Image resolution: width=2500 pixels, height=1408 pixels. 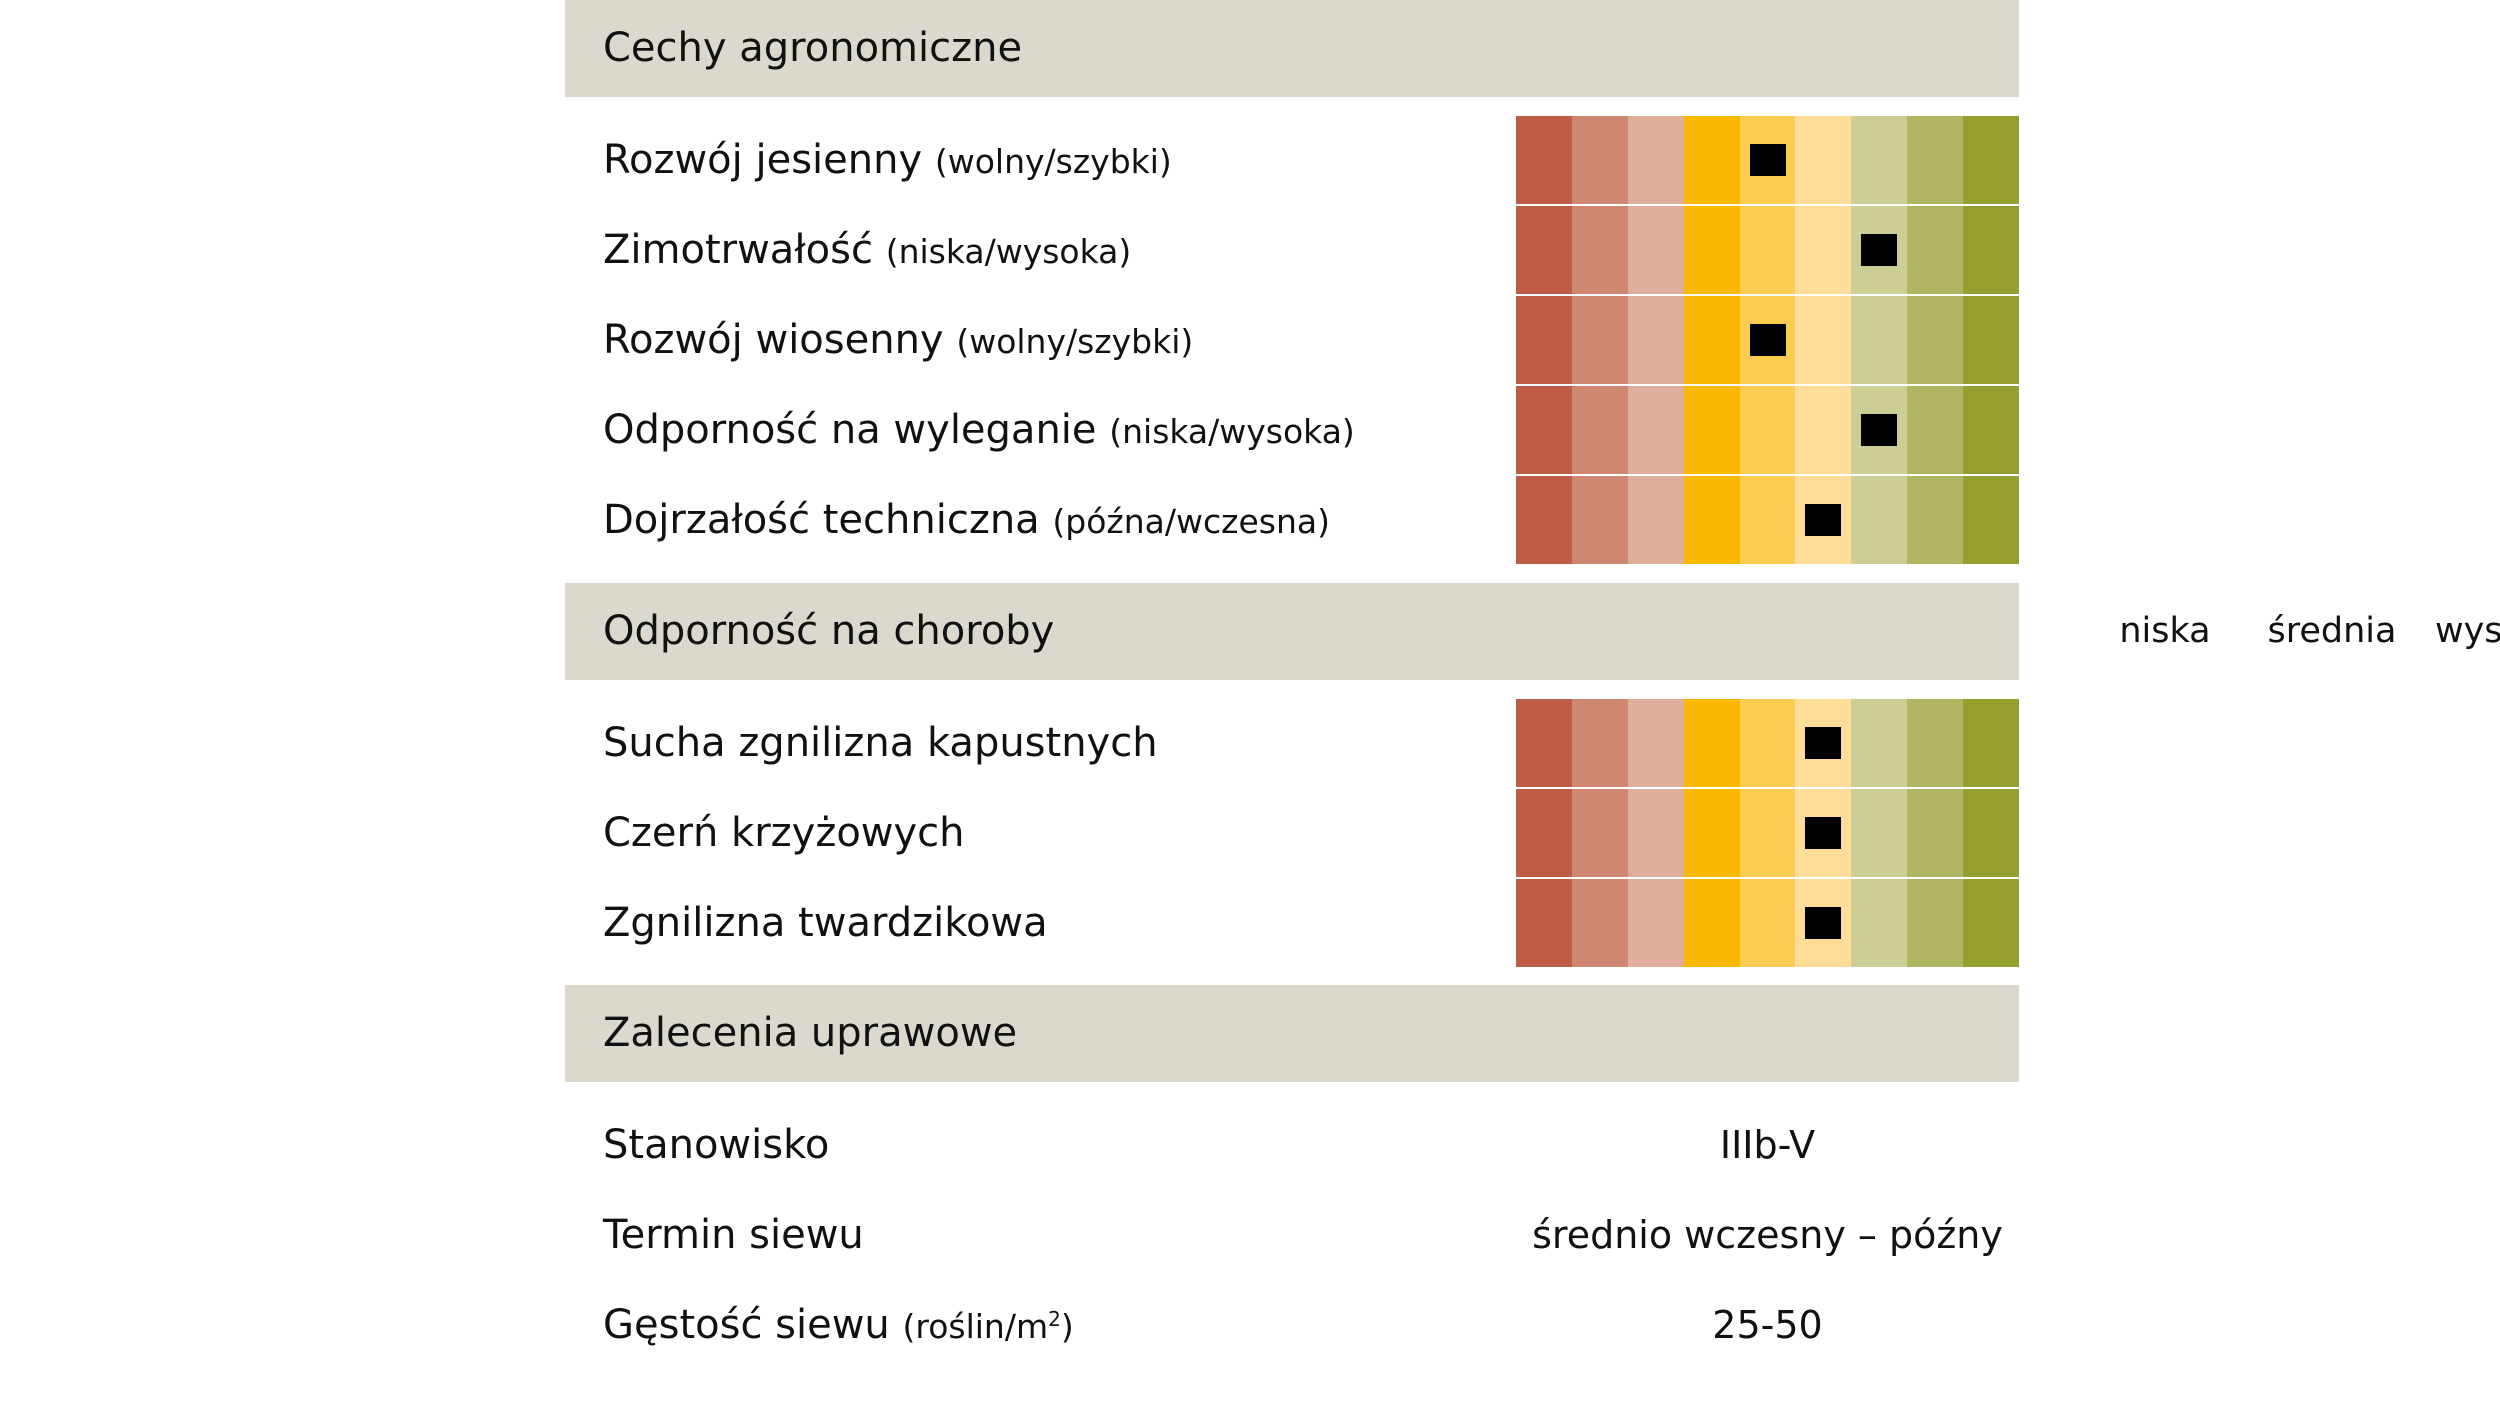 What do you see at coordinates (1767, 1145) in the screenshot?
I see `recommendation-value: IIIb-V` at bounding box center [1767, 1145].